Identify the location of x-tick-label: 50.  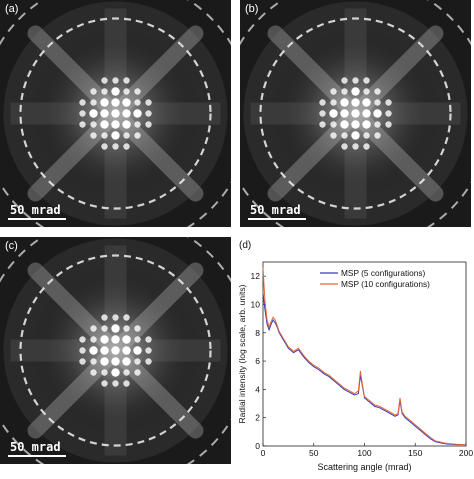
(314, 453).